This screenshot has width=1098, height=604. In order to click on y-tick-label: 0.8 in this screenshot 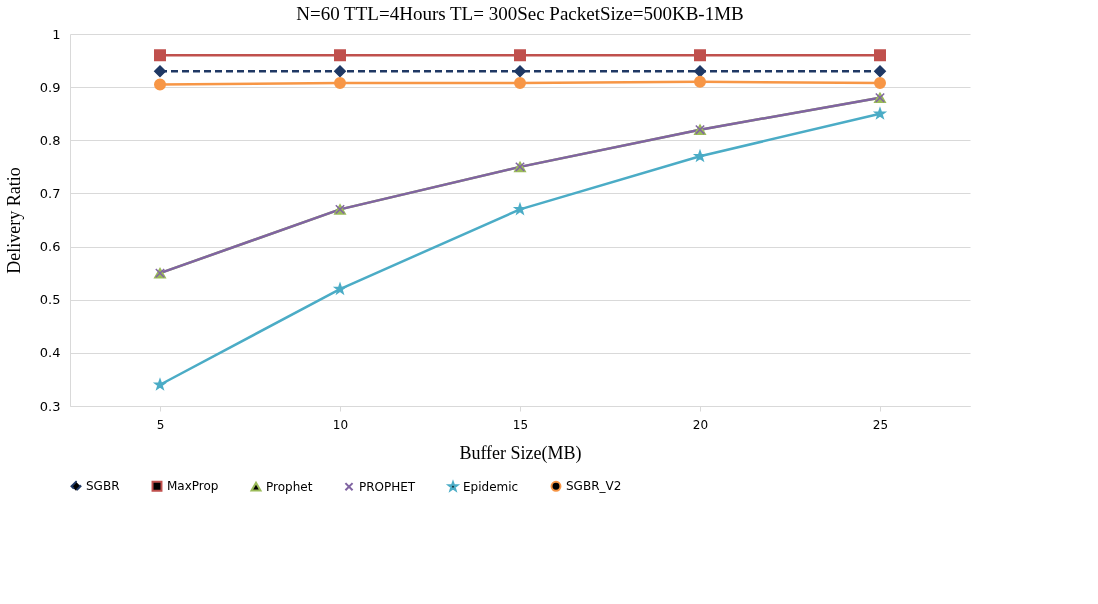, I will do `click(50, 140)`.